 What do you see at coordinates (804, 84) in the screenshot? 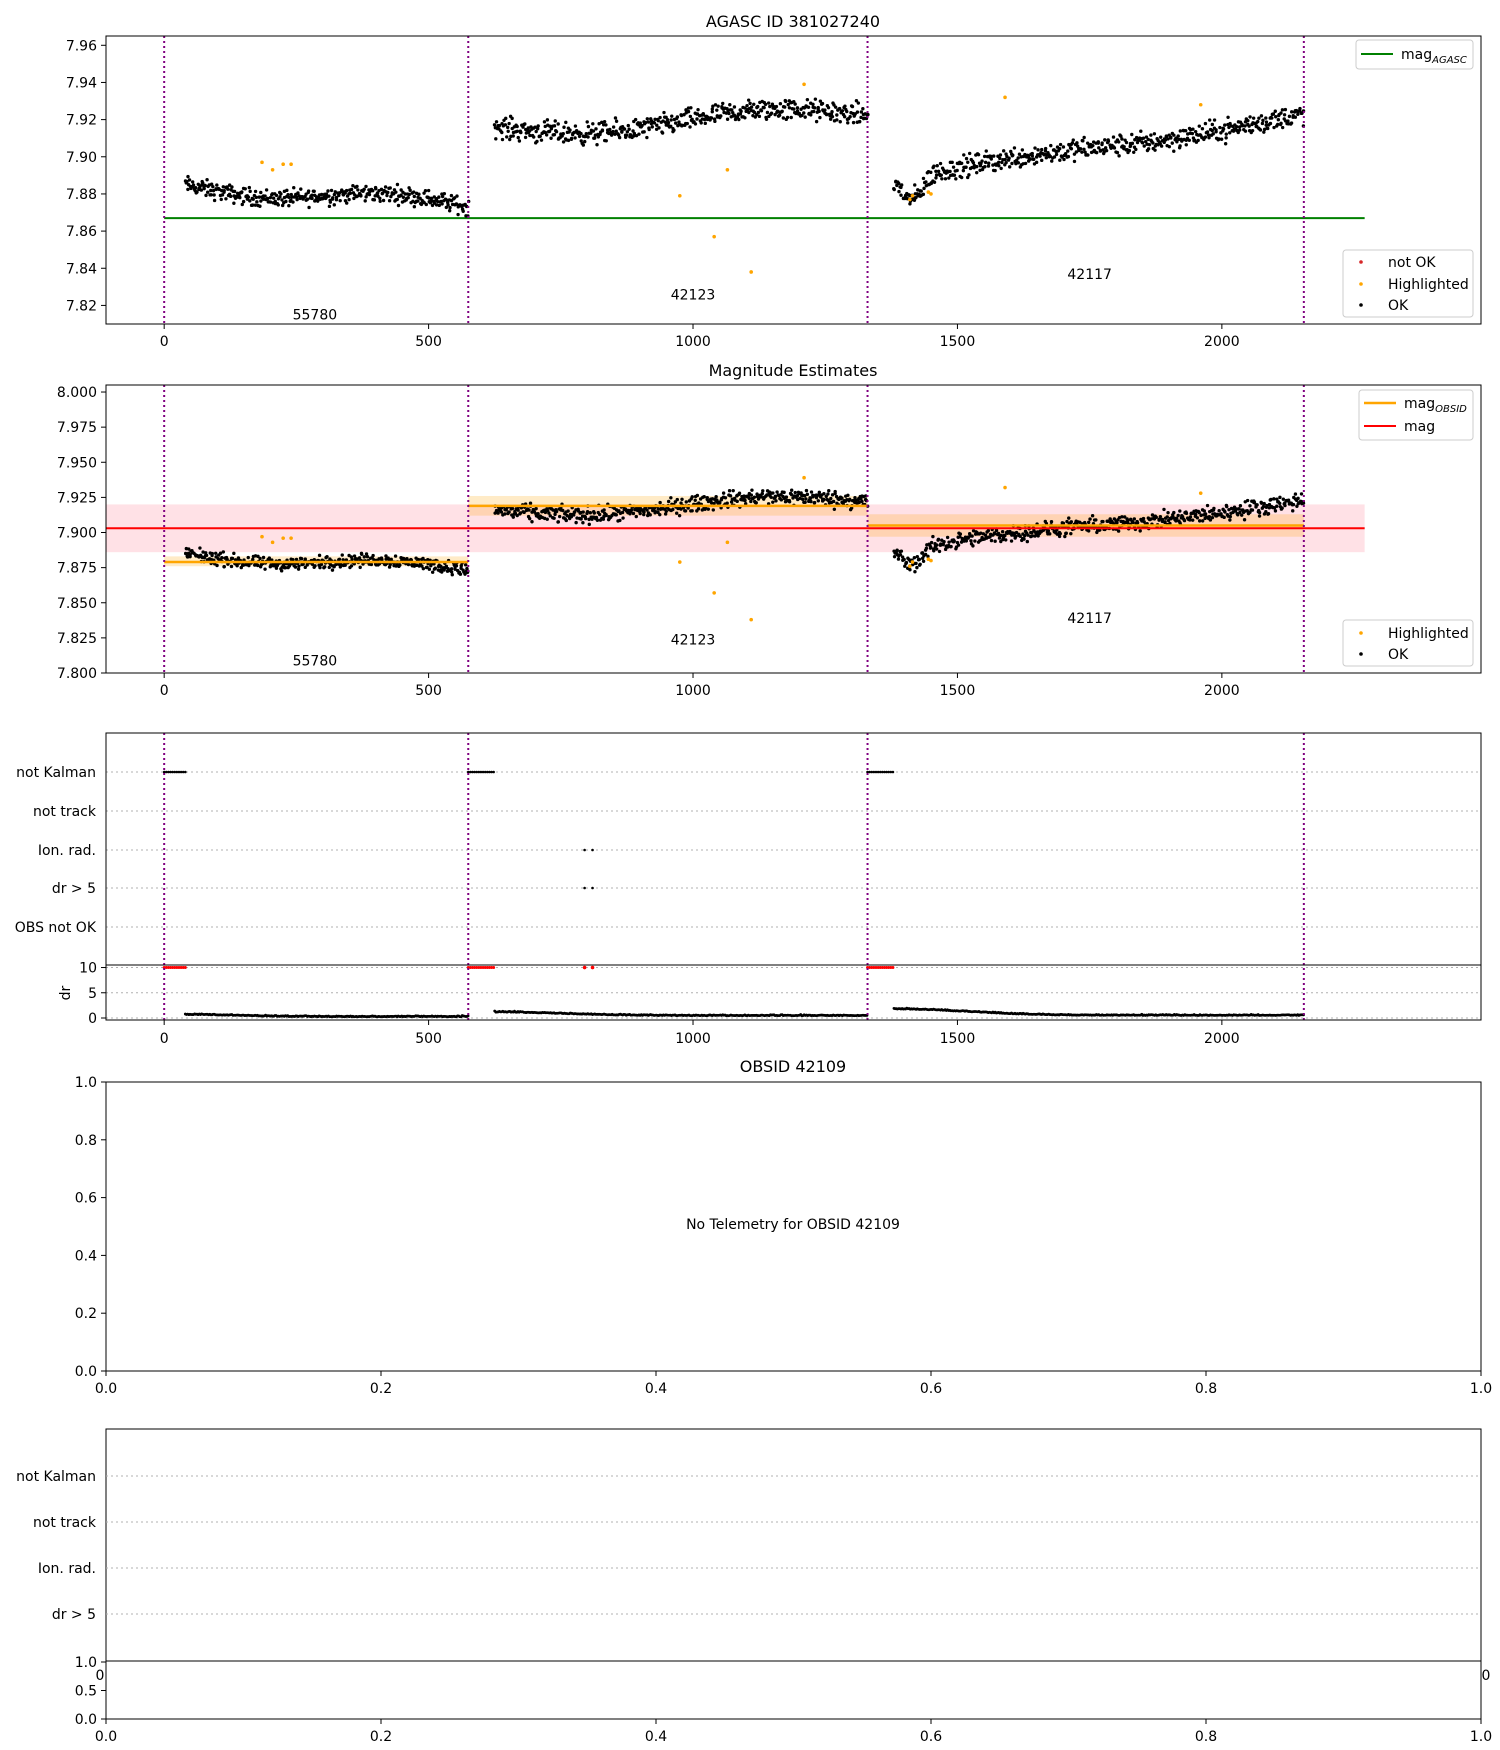
I see `highlighted-point` at bounding box center [804, 84].